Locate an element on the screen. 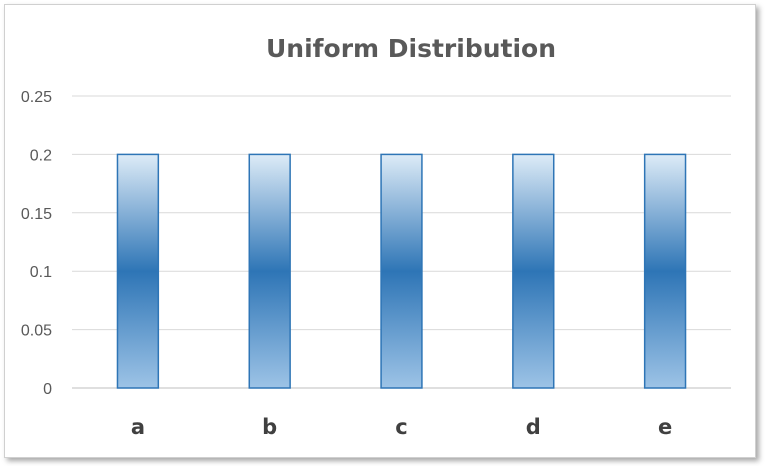 Image resolution: width=767 pixels, height=466 pixels. y-tick-label: 0.2 is located at coordinates (41, 155).